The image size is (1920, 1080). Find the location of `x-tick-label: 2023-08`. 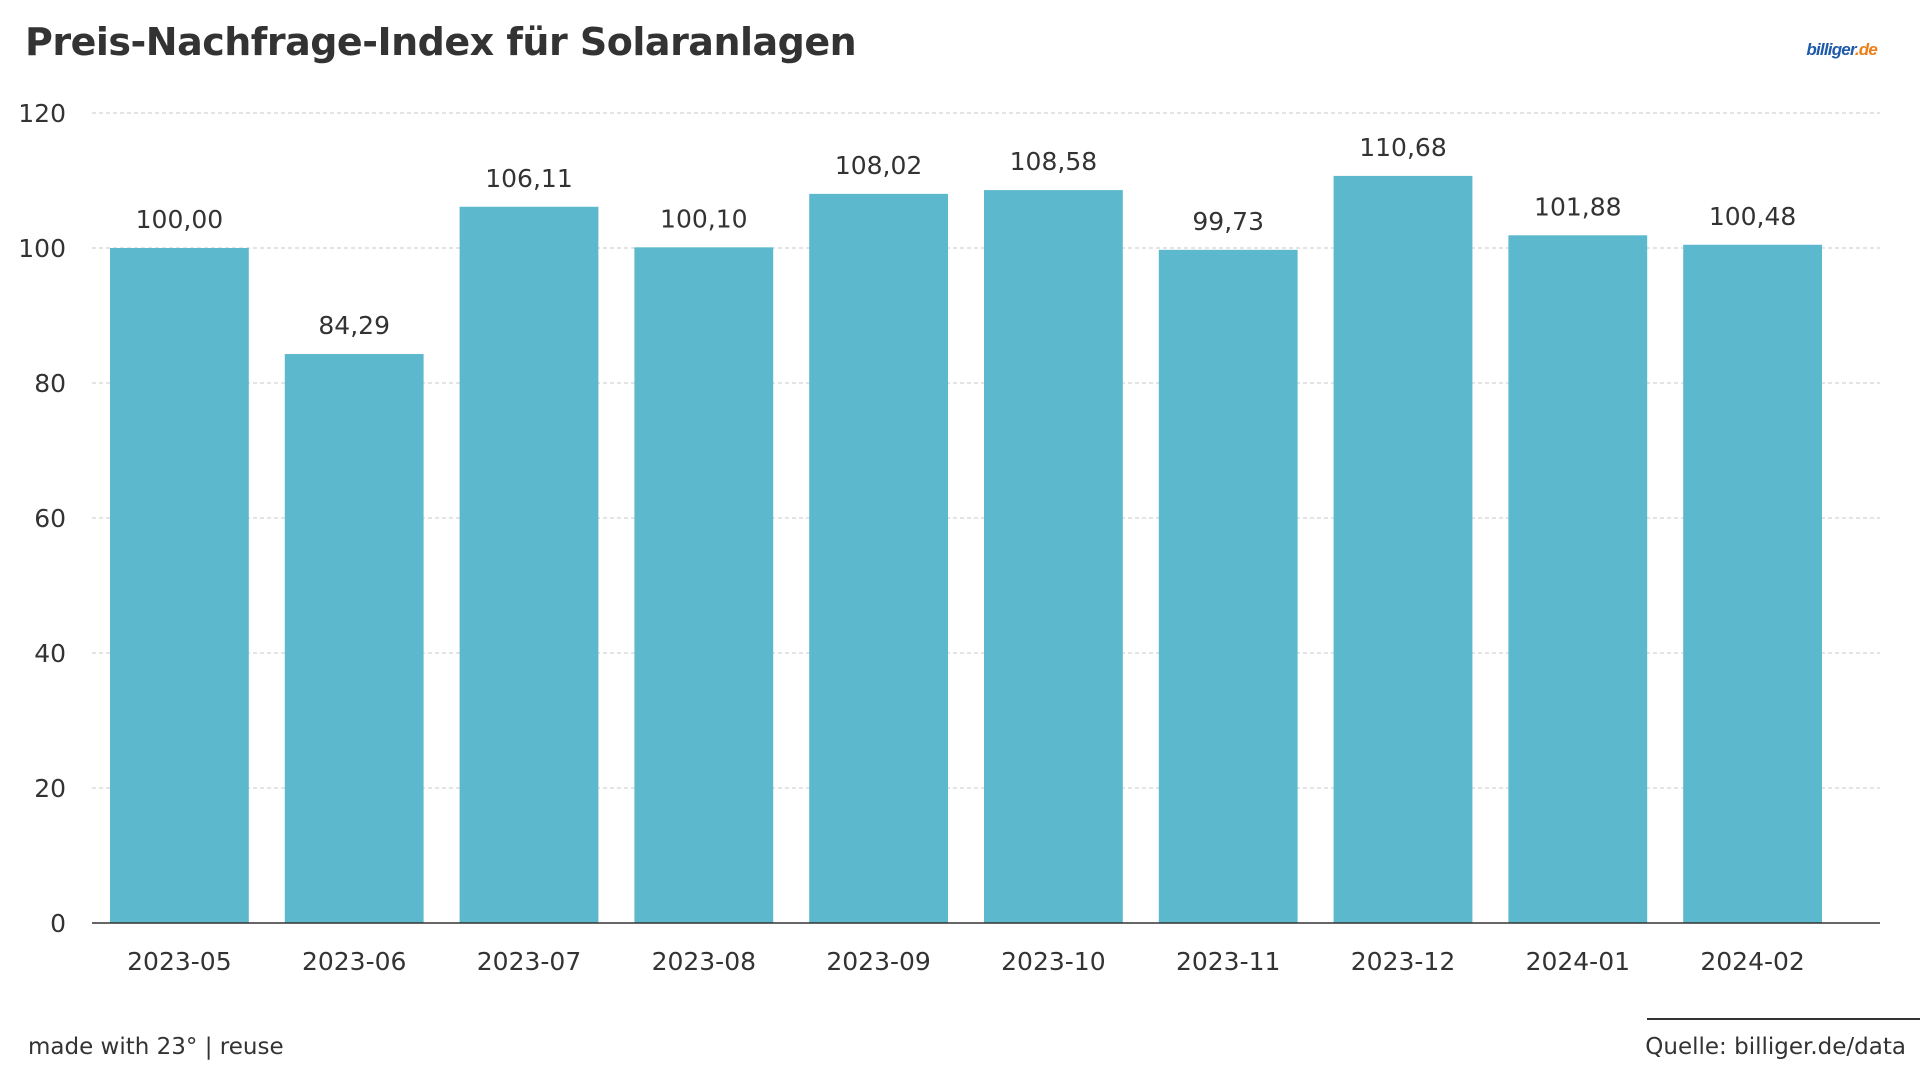

x-tick-label: 2023-08 is located at coordinates (704, 961).